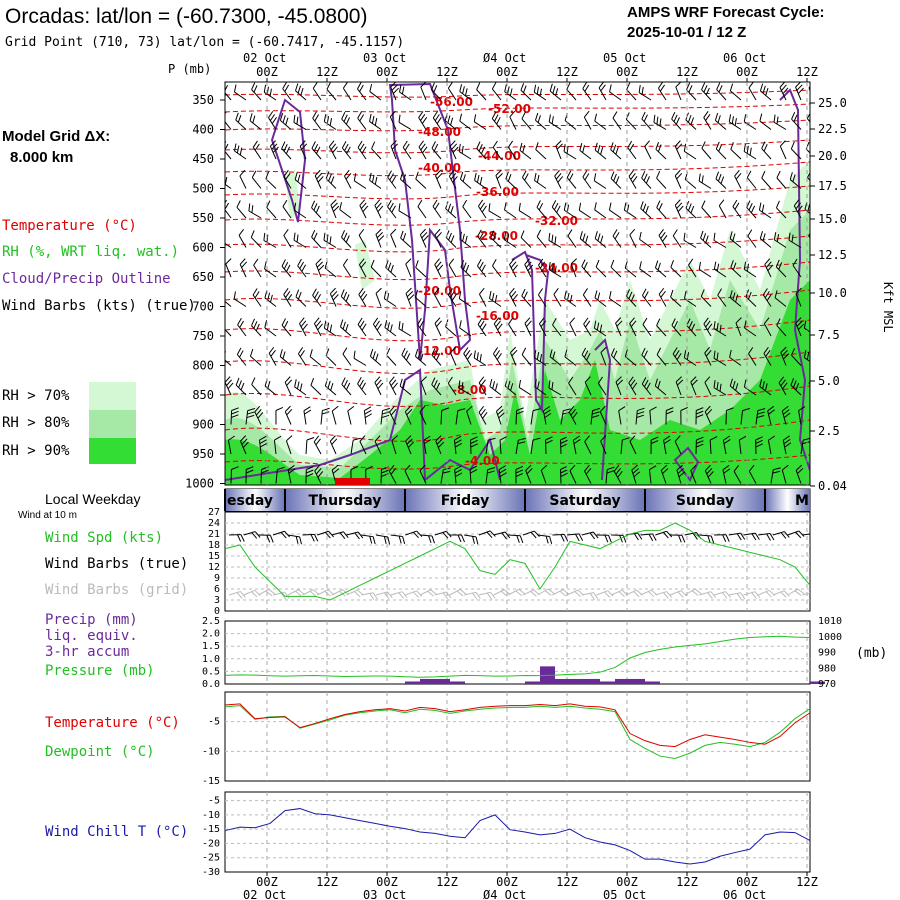  I want to click on precip-bars, so click(615, 675).